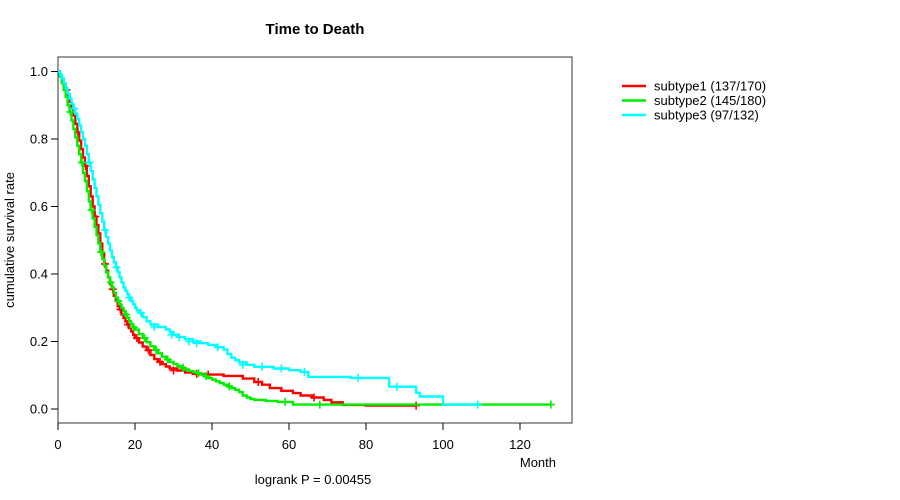 The height and width of the screenshot is (500, 900). I want to click on x-axis: 0 20 40 60 80 100 120, so click(292, 437).